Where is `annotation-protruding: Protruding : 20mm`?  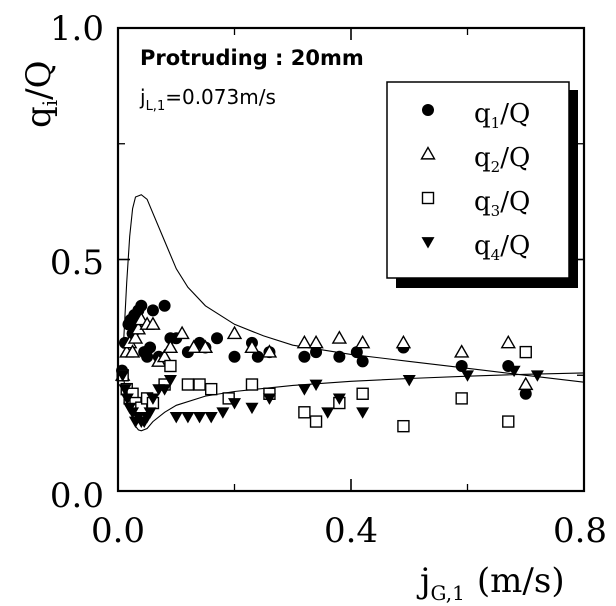 annotation-protruding: Protruding : 20mm is located at coordinates (252, 58).